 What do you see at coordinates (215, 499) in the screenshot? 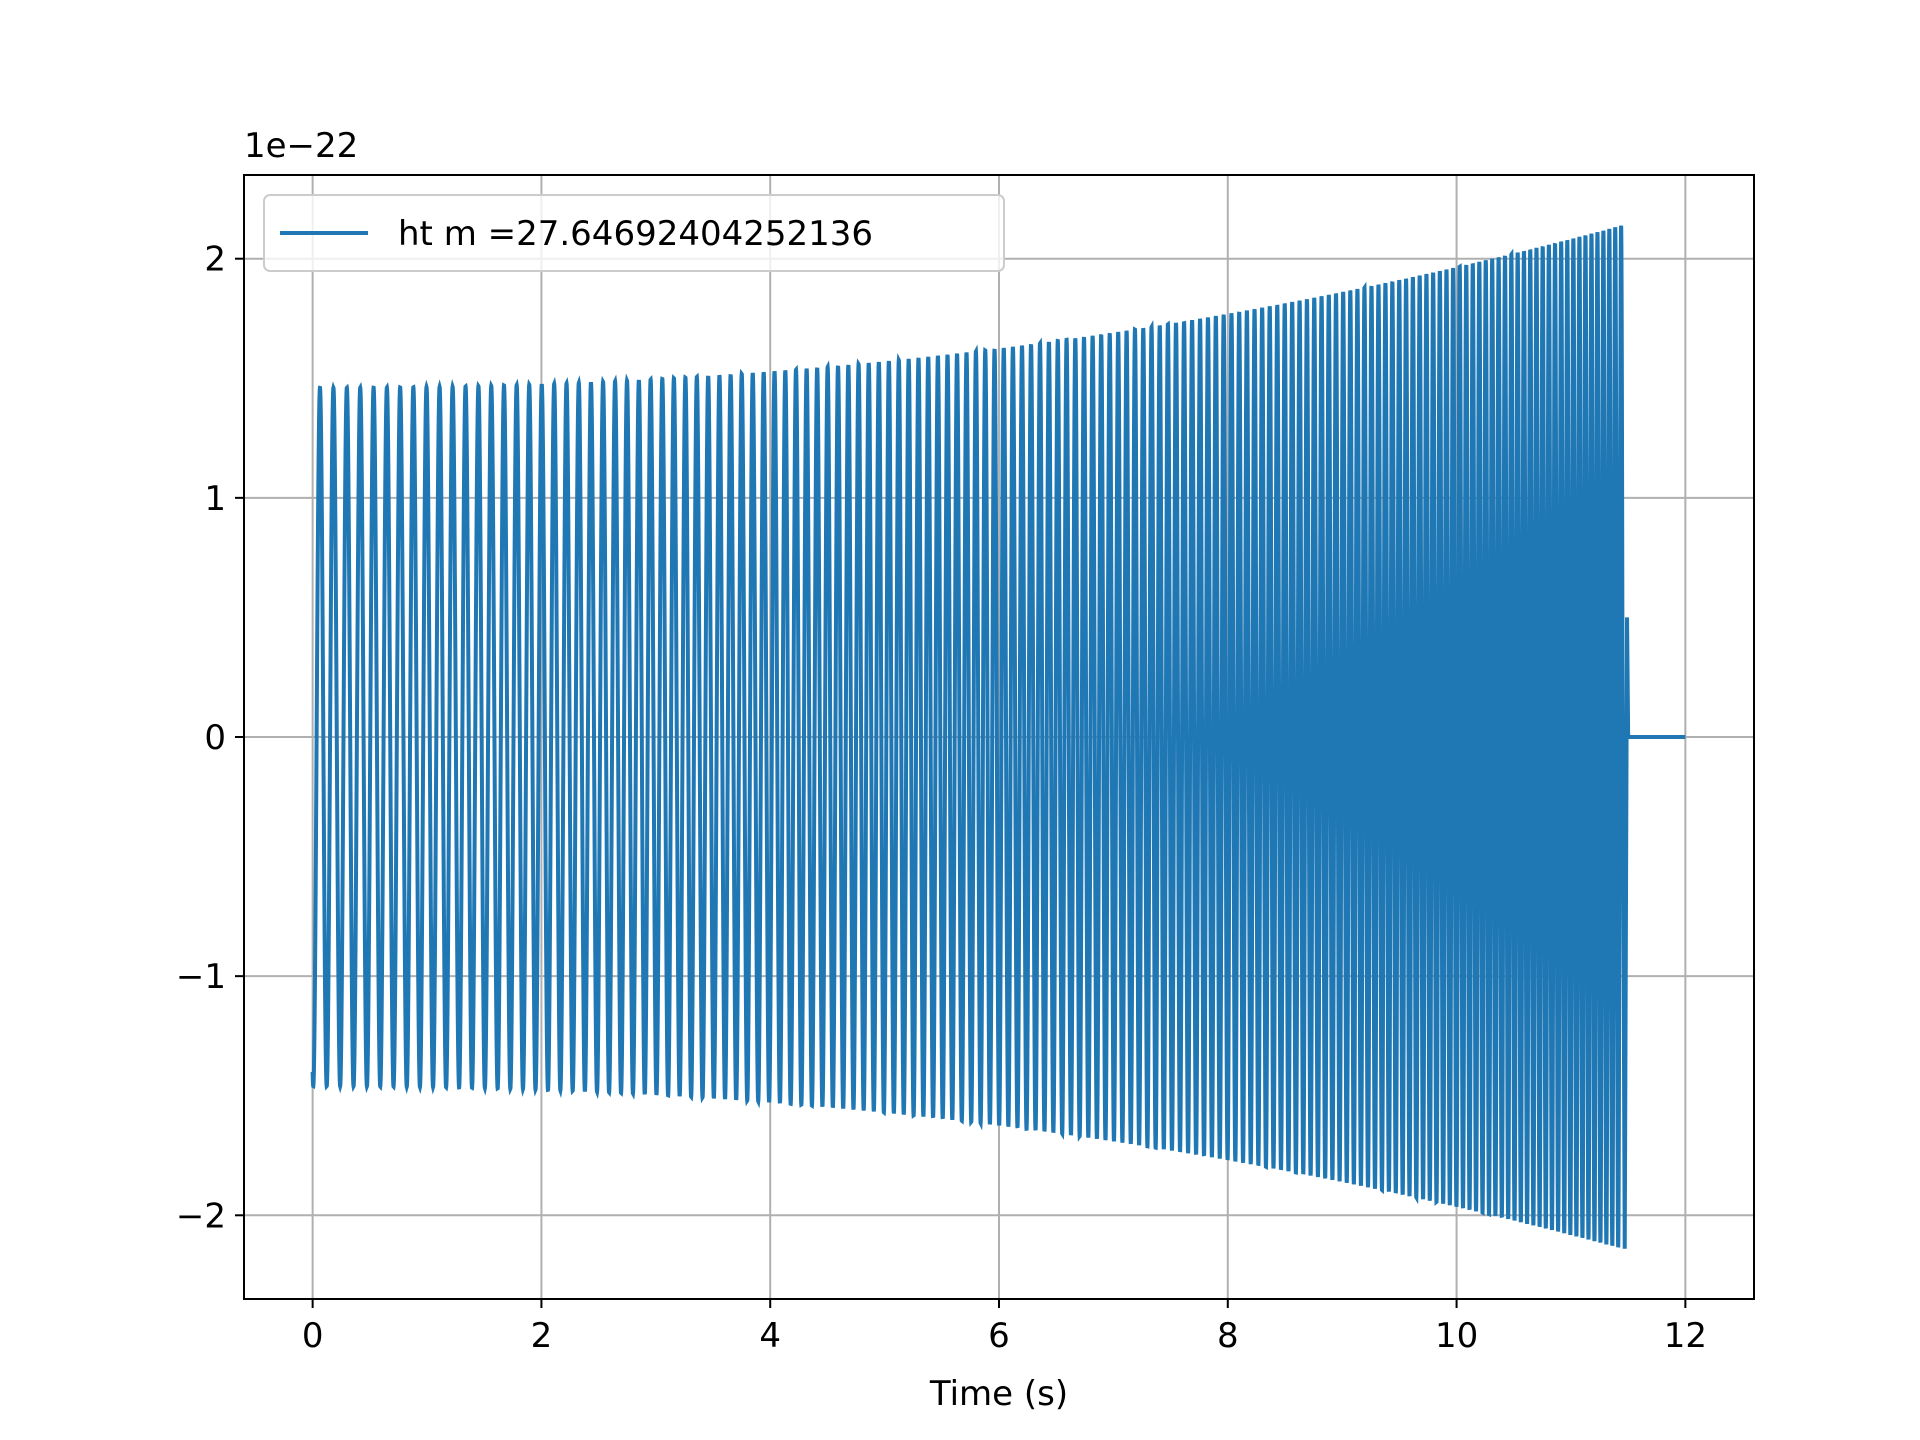
I see `y-tick-label: 1` at bounding box center [215, 499].